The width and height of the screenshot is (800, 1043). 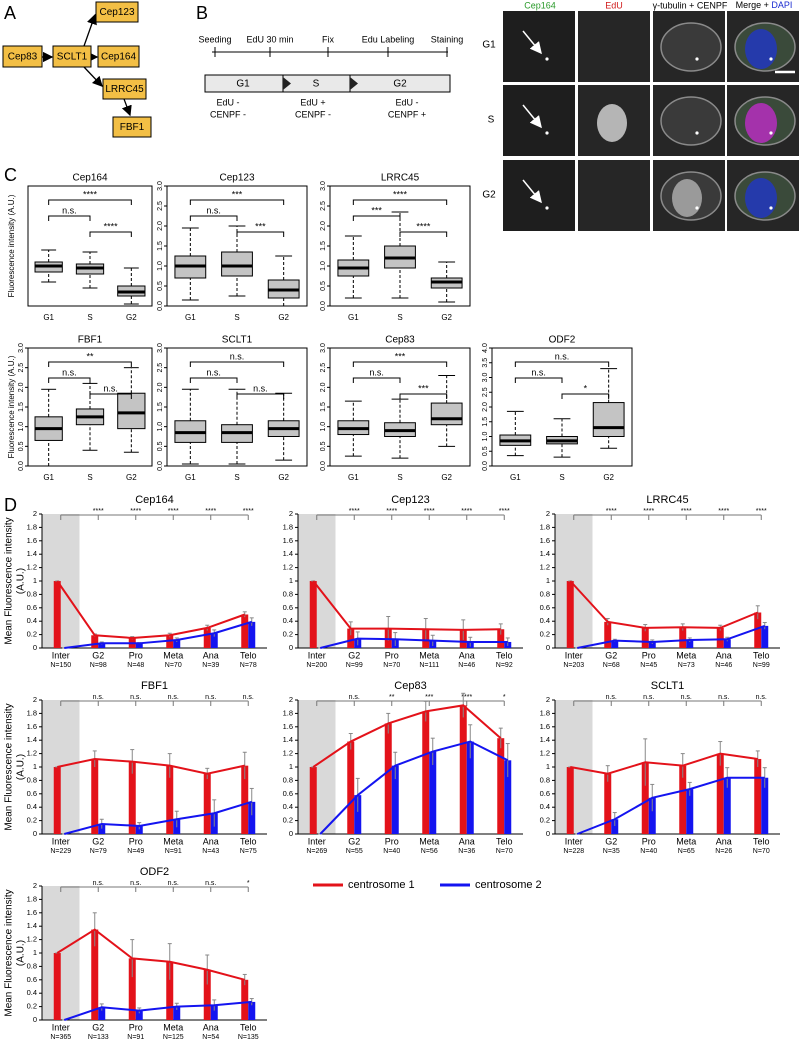 I want to click on n-label: N=65, so click(x=686, y=851).